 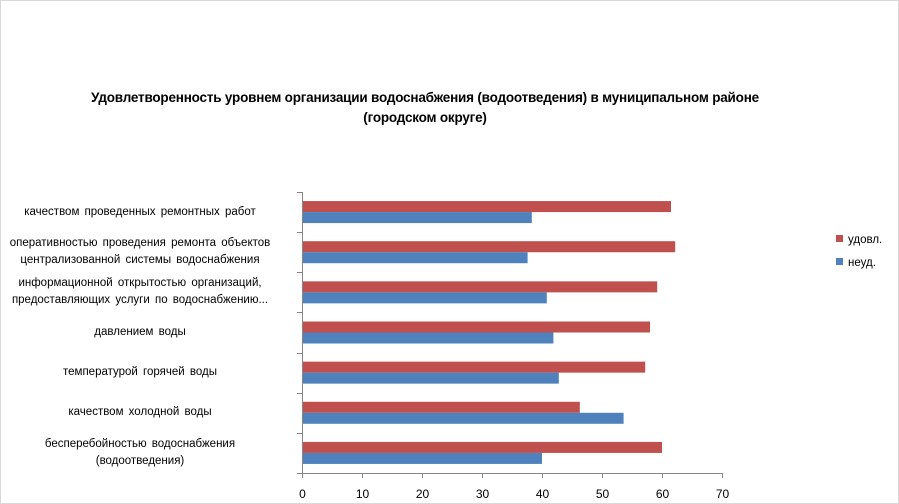 What do you see at coordinates (723, 494) in the screenshot?
I see `x-tick-label-7: 70` at bounding box center [723, 494].